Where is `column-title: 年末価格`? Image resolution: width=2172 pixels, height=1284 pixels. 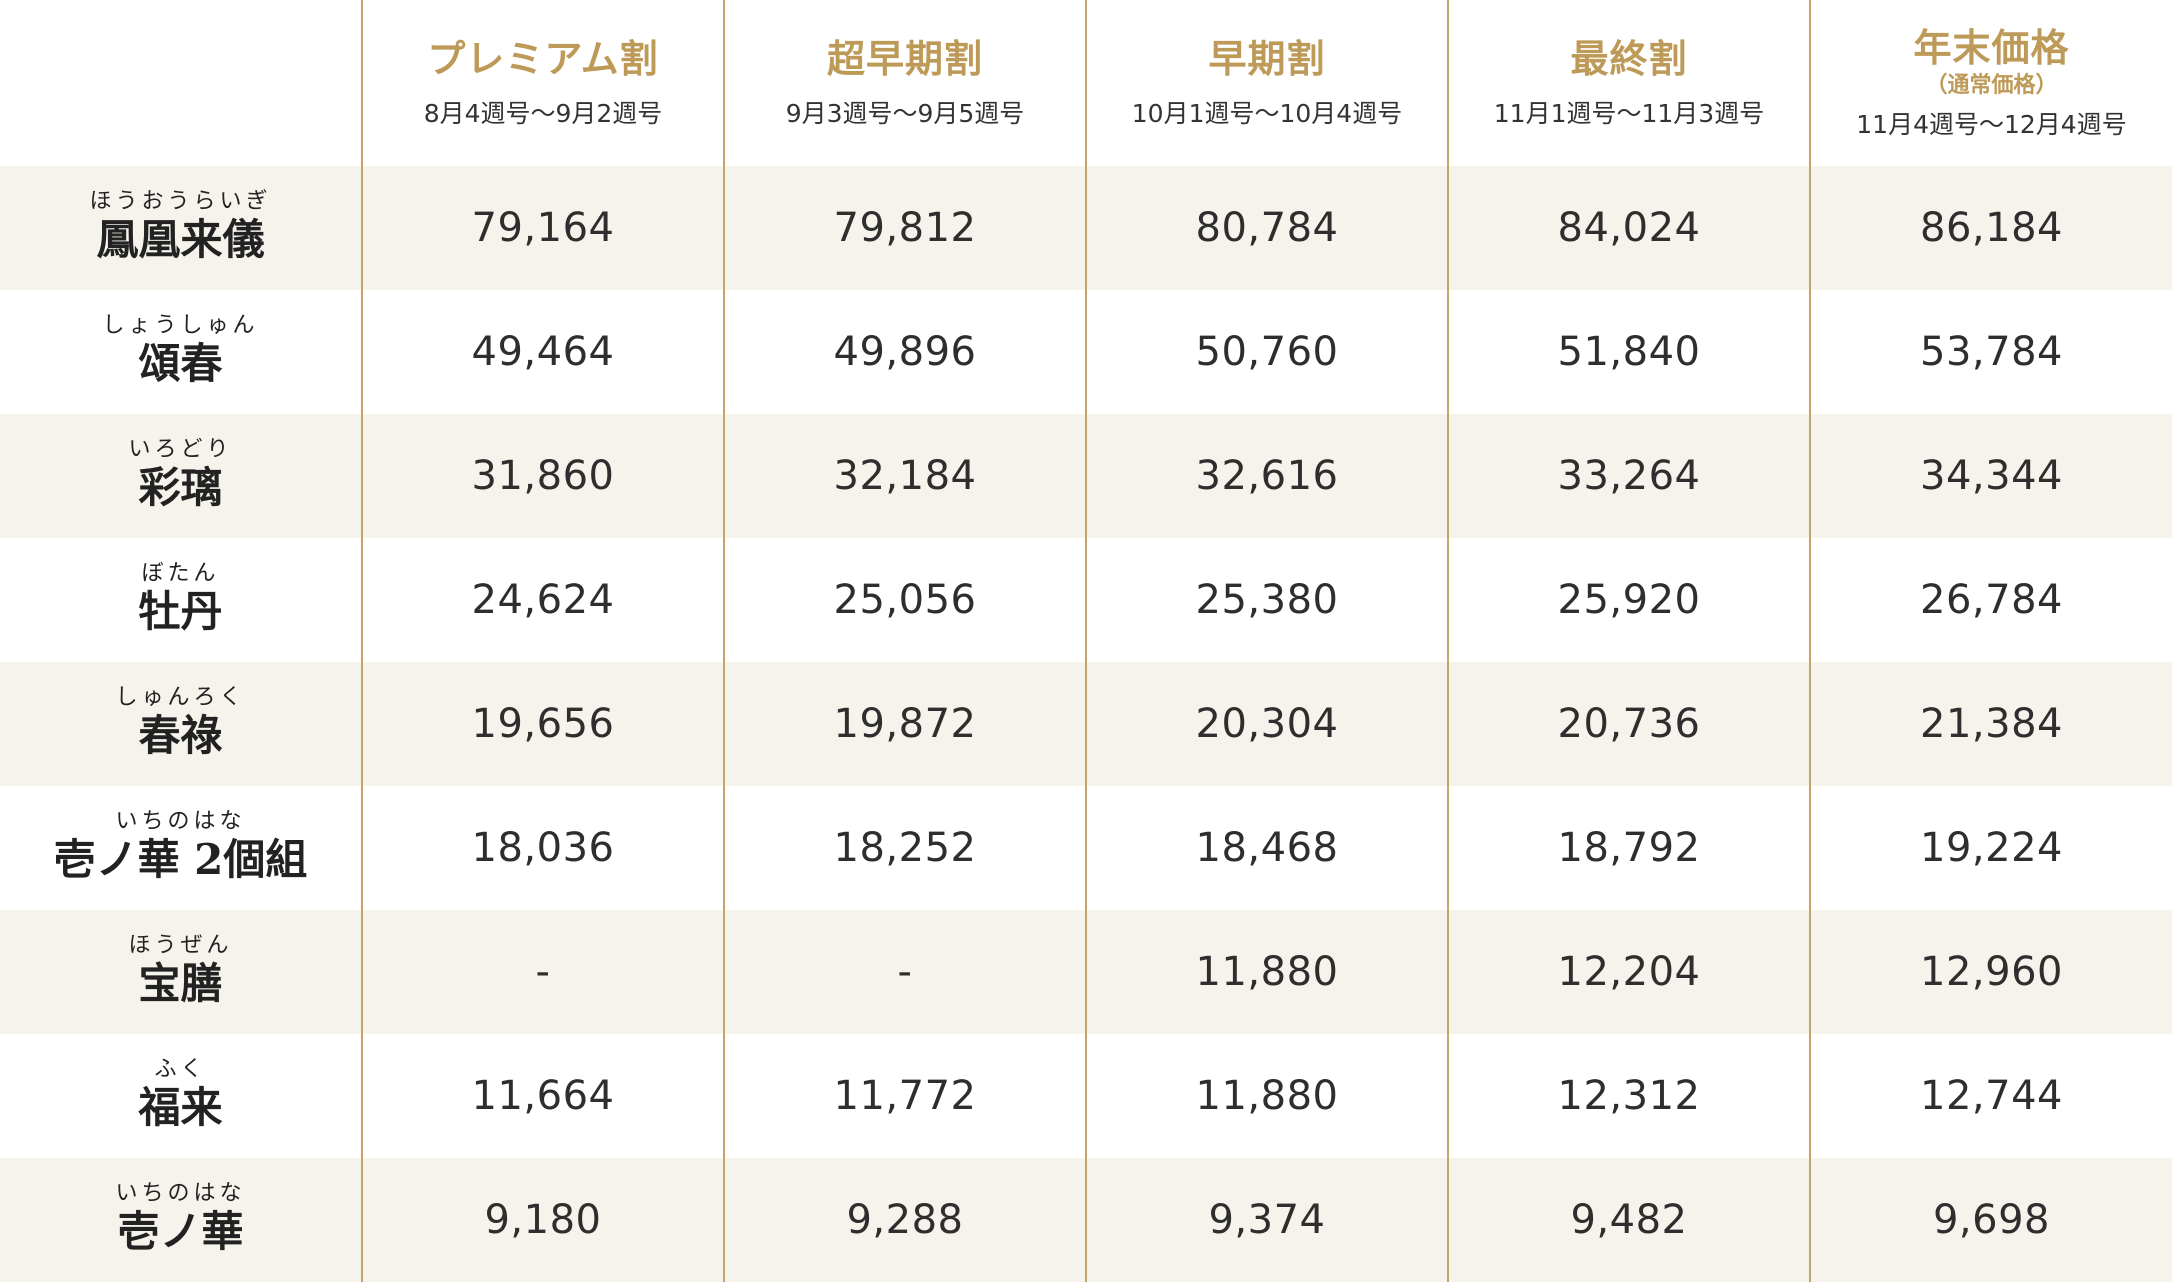 column-title: 年末価格 is located at coordinates (1991, 48).